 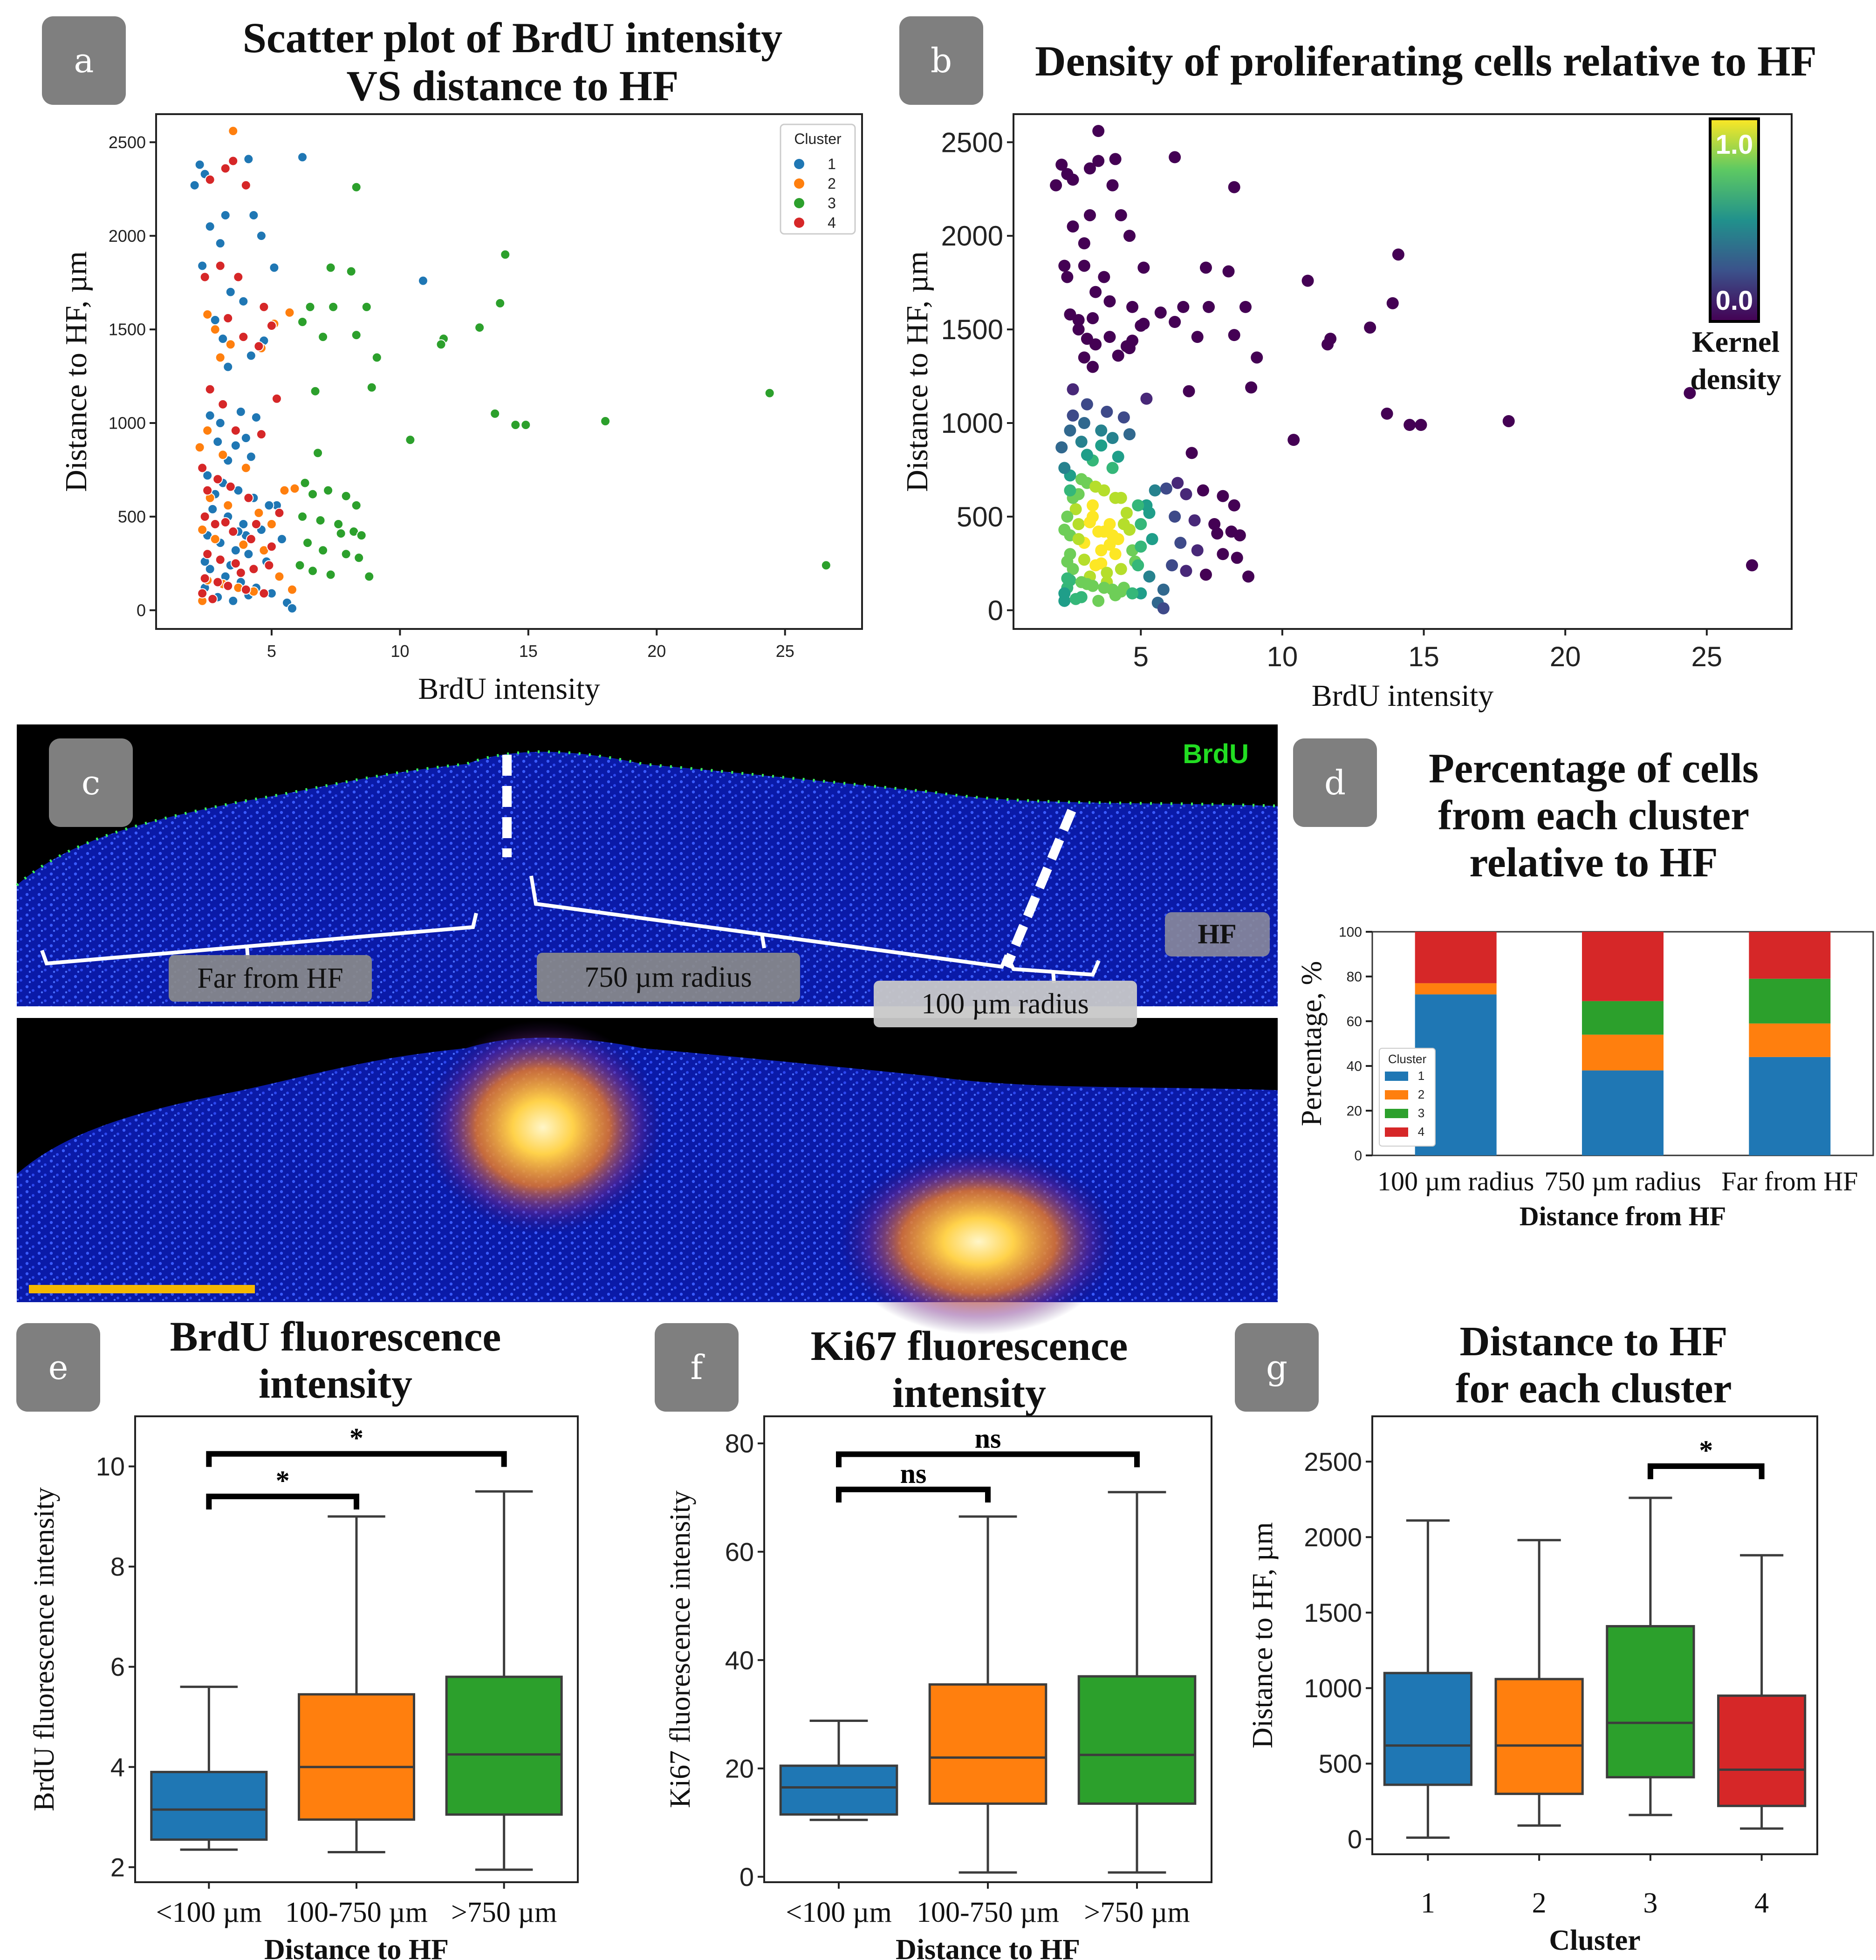 I want to click on x-tick-label: 750 µm radius, so click(x=1622, y=1181).